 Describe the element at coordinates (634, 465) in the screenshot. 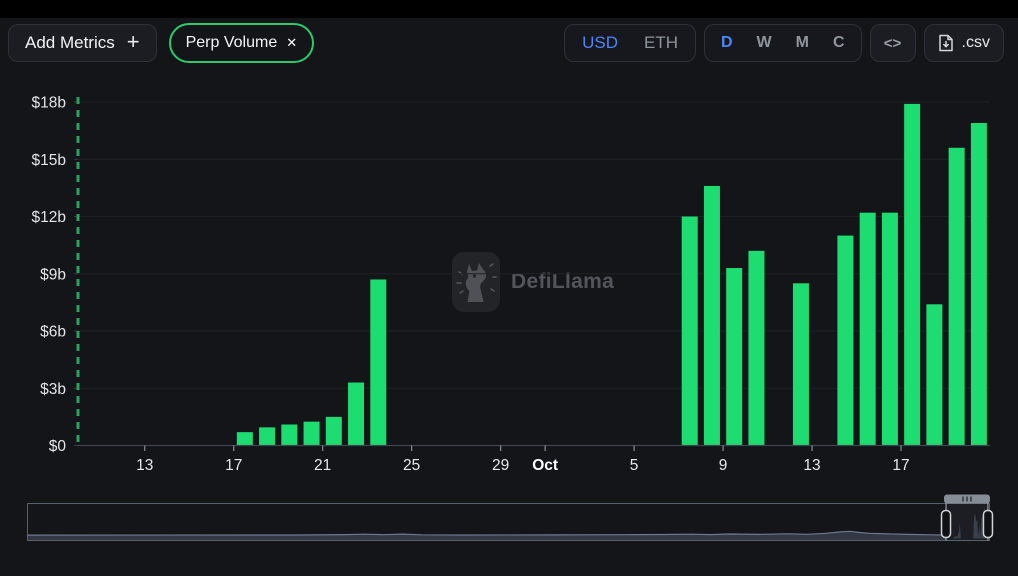

I see `x-axis-label: 5` at that location.